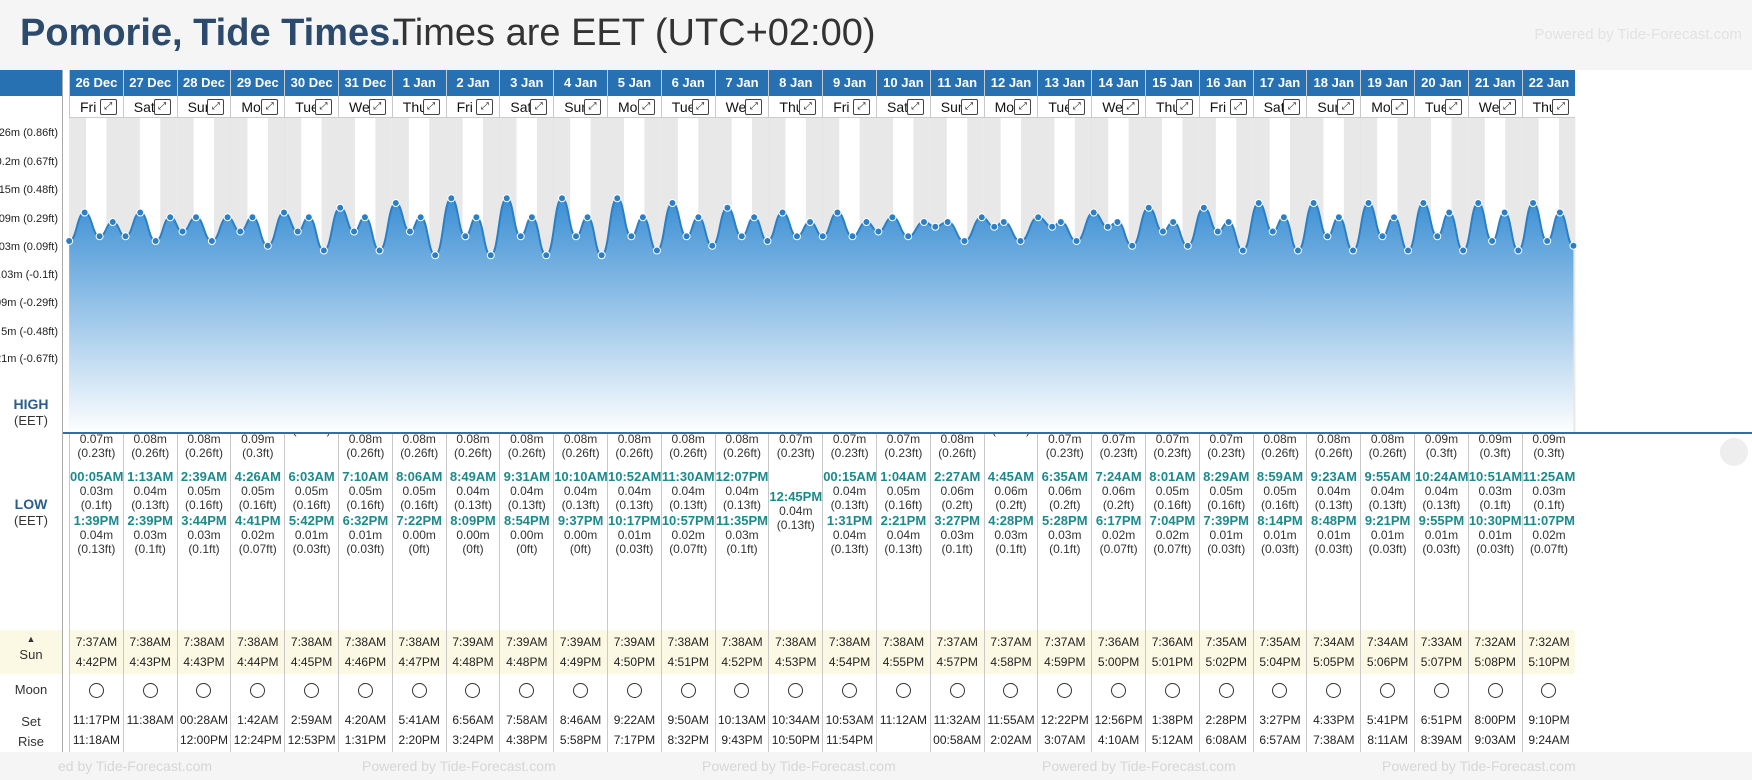 The width and height of the screenshot is (1752, 780). Describe the element at coordinates (634, 549) in the screenshot. I see `low-tide-feet: (0.03ft)` at that location.